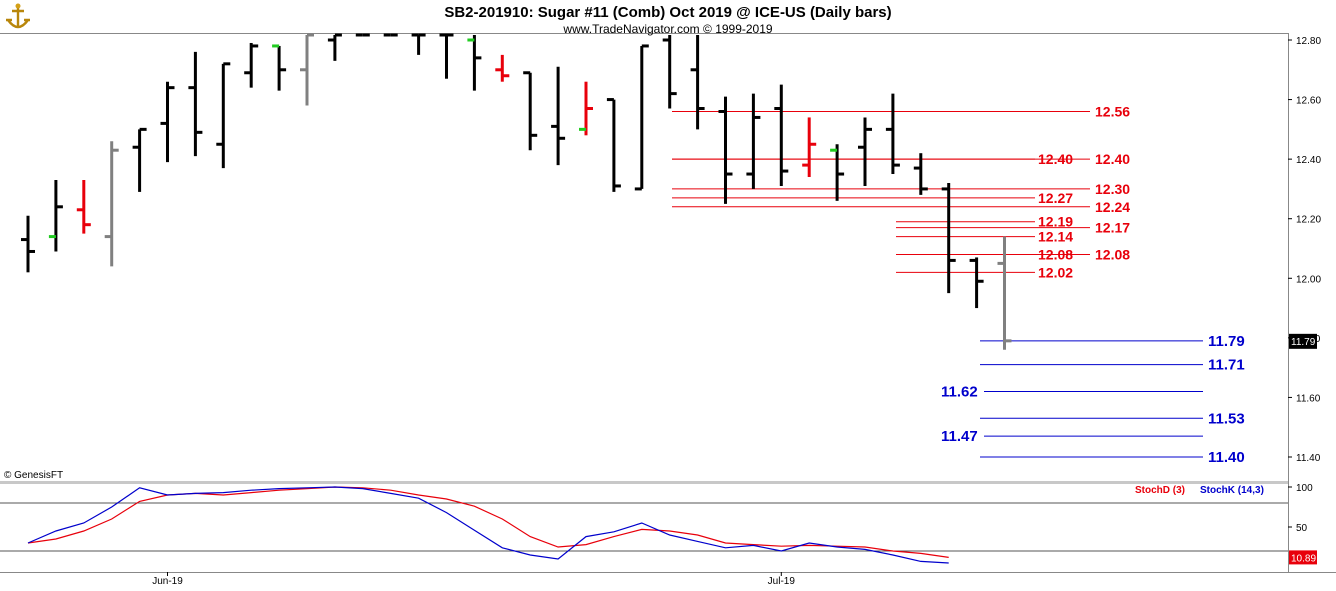 The image size is (1336, 591). I want to click on price-tick-label: 12.60, so click(1308, 101).